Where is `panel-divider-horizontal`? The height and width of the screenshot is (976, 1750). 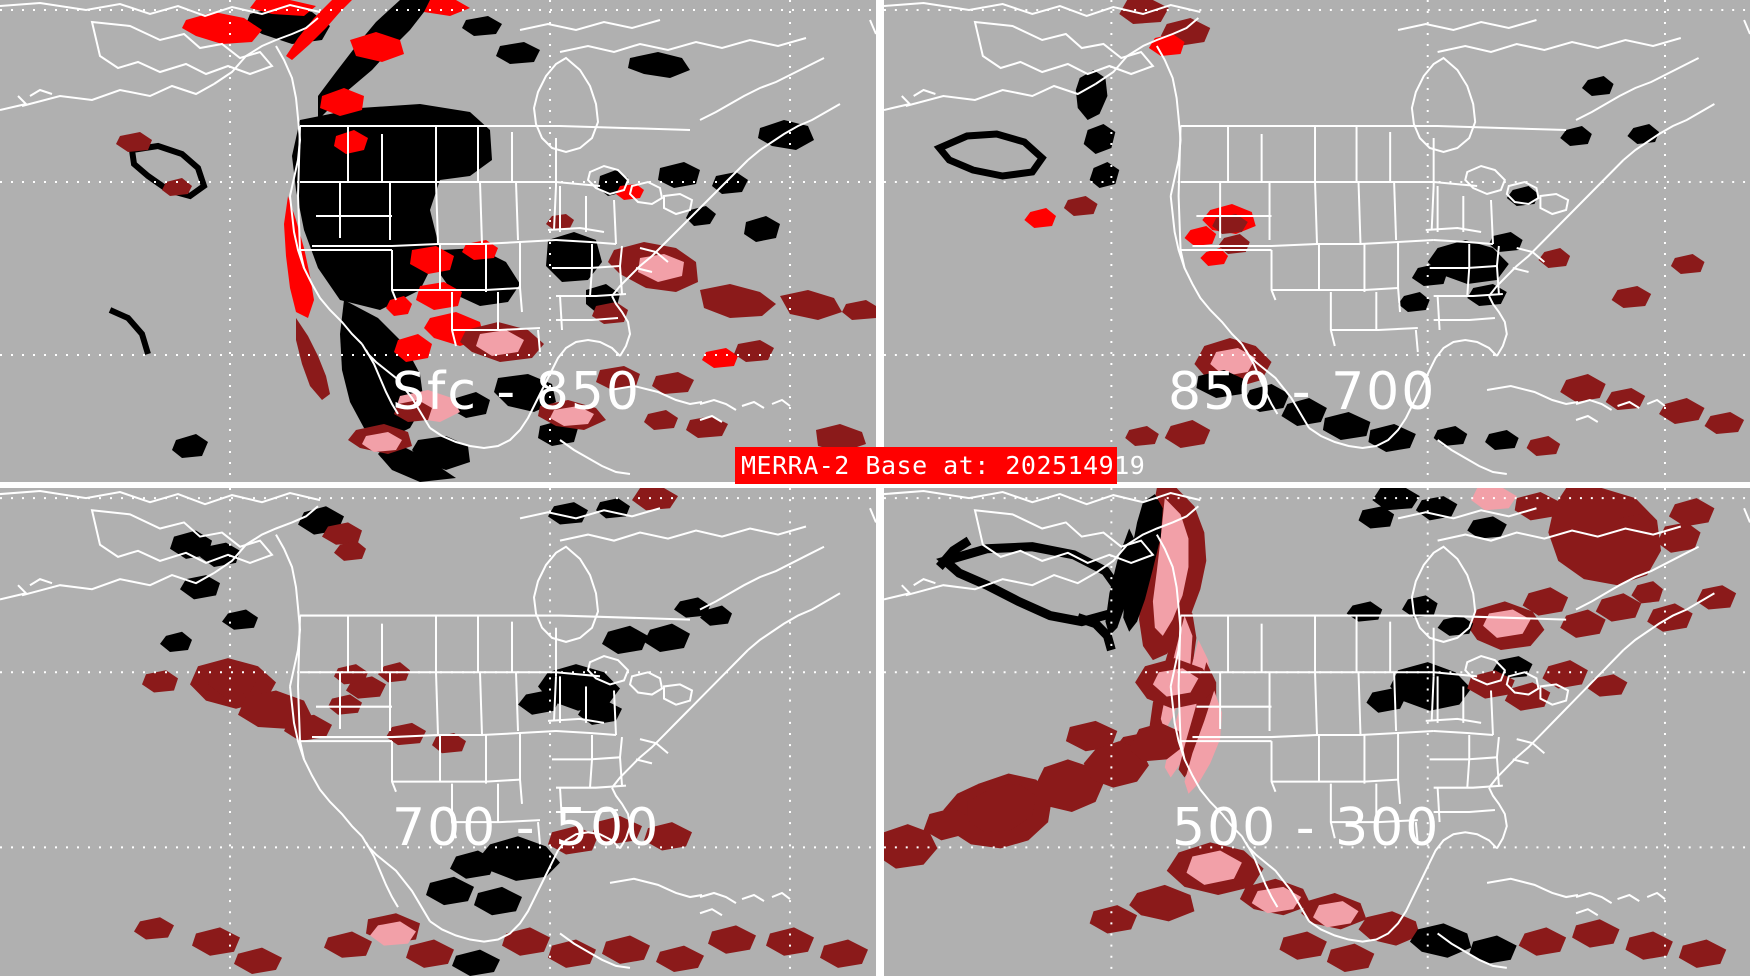
panel-divider-horizontal is located at coordinates (875, 485).